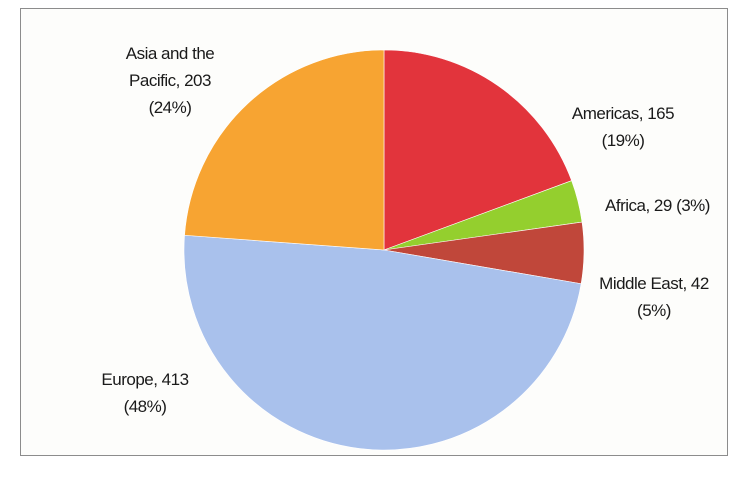  I want to click on label-africa: Africa, 29 (3%), so click(657, 205).